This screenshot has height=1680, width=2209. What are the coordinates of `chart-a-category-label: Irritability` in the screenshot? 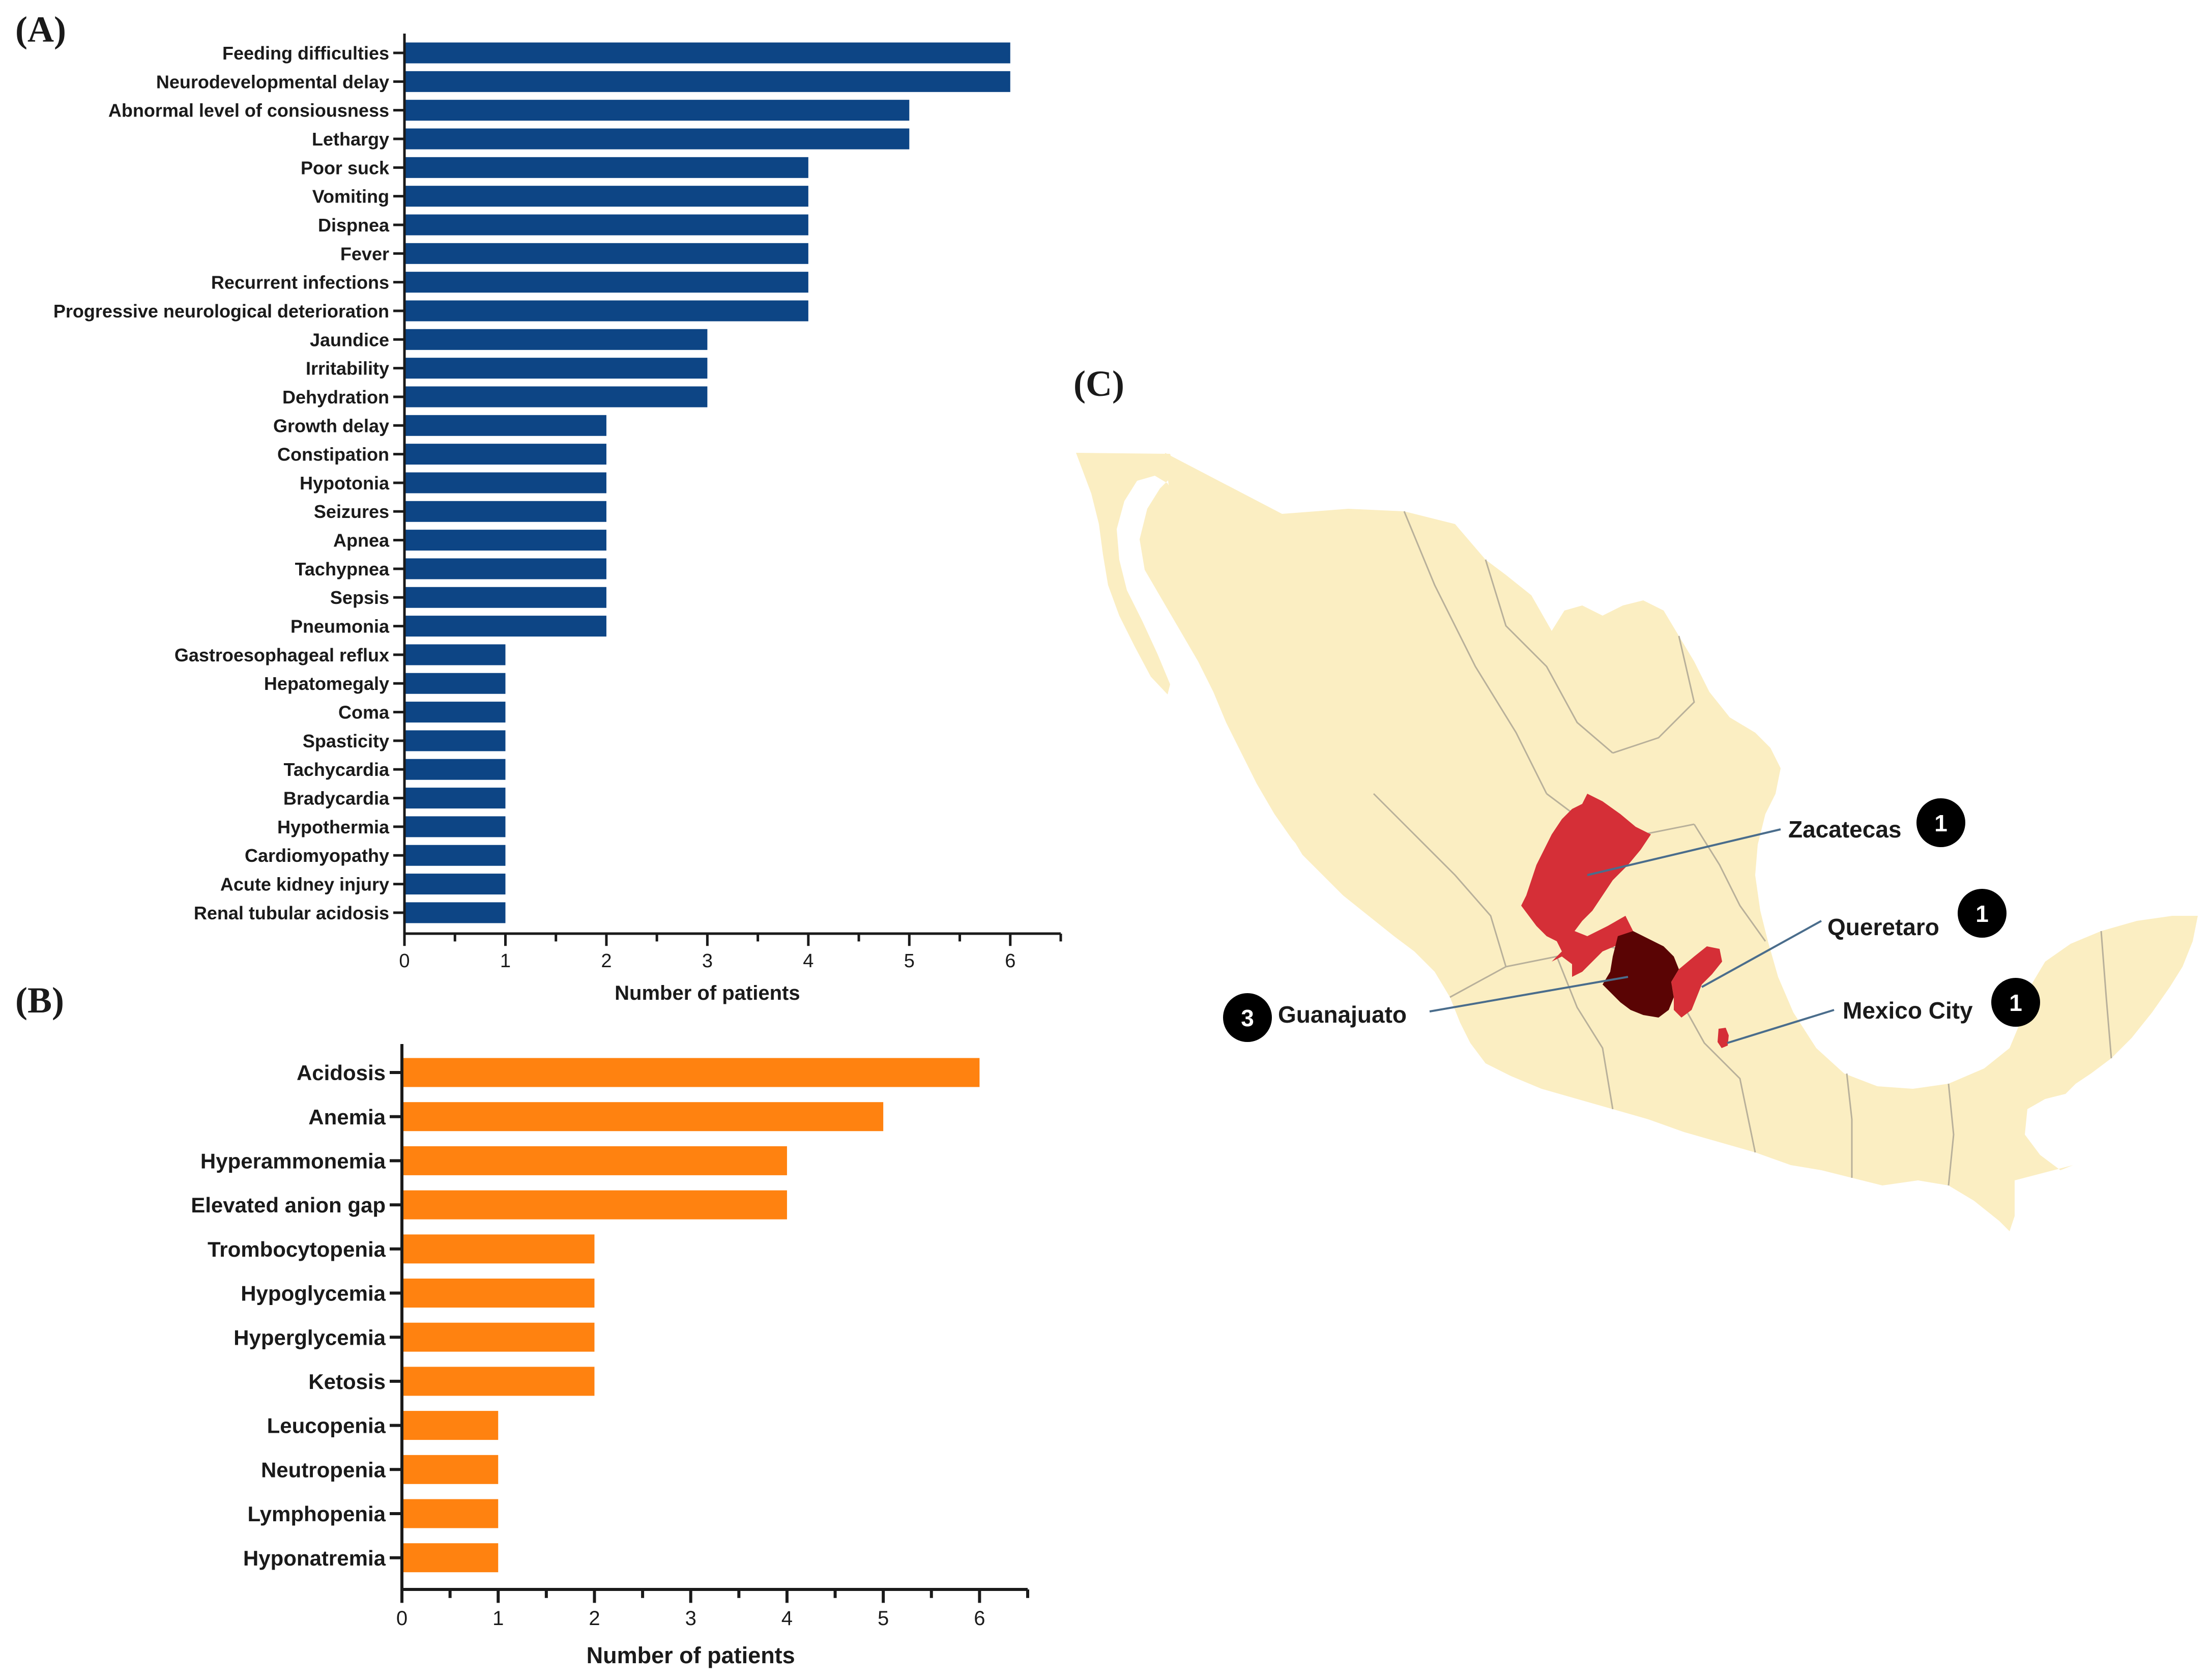 It's located at (347, 368).